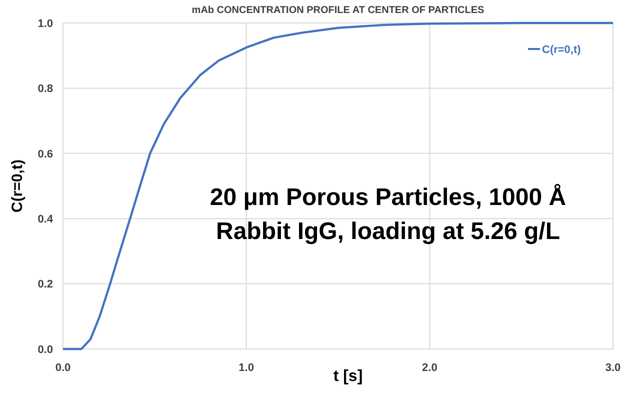 The image size is (625, 393). Describe the element at coordinates (46, 219) in the screenshot. I see `y-tick-label: 0.4` at that location.